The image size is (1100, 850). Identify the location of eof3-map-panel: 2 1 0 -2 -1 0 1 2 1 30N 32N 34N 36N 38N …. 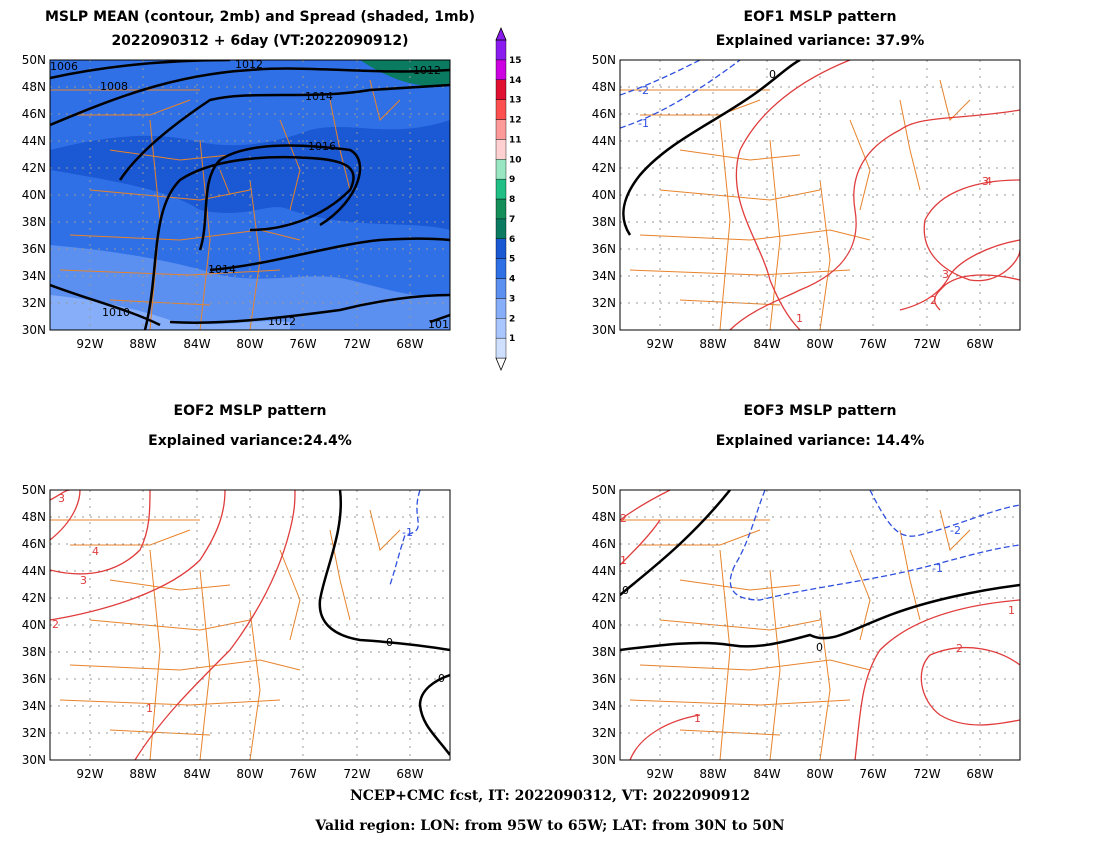
(806, 632).